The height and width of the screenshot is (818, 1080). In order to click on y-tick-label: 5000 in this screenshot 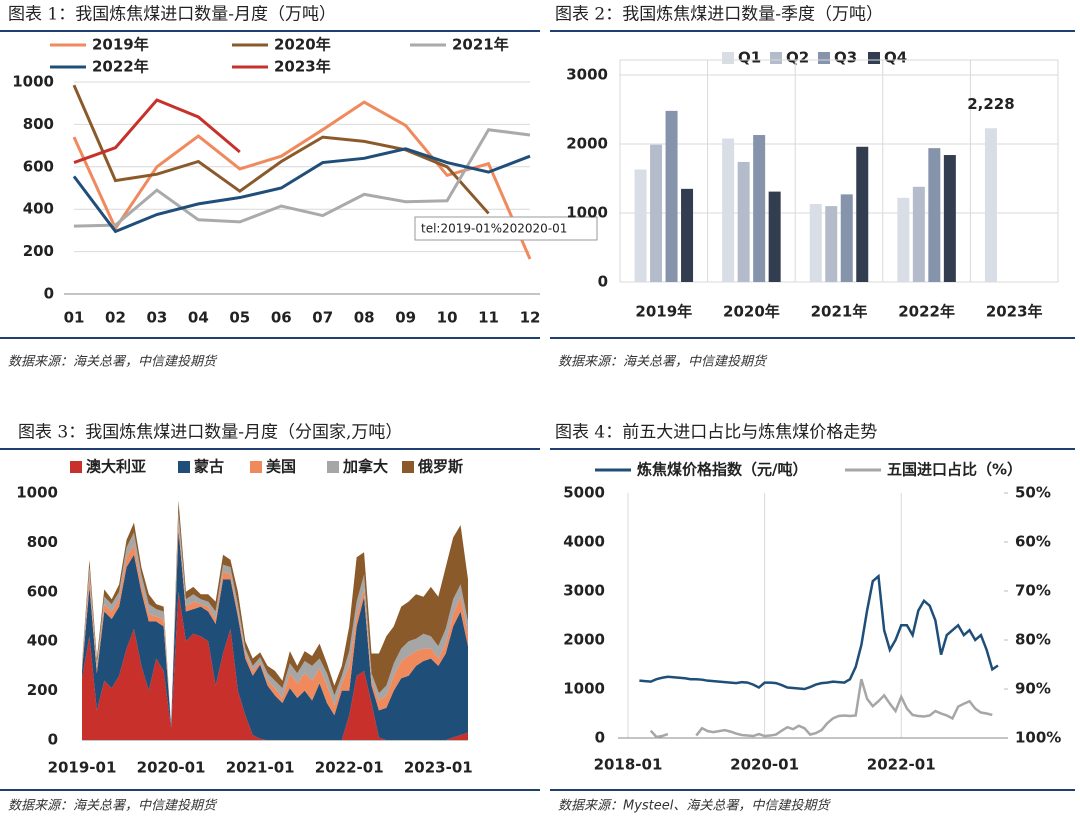, I will do `click(584, 493)`.